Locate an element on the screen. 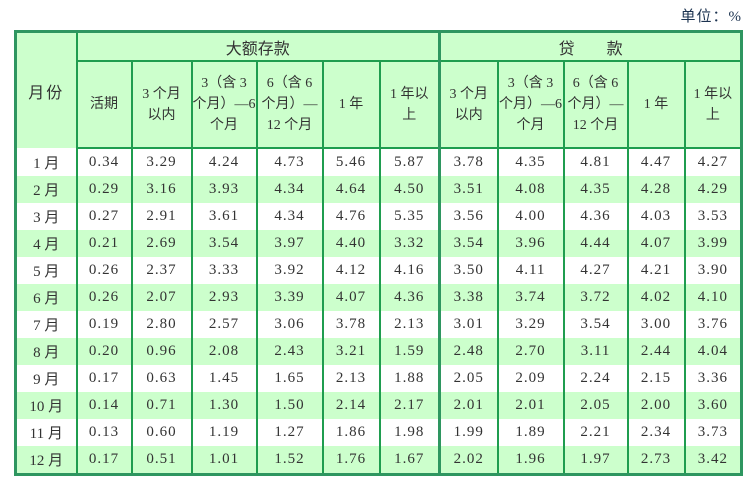 Image resolution: width=754 pixels, height=490 pixels. month-column-header: 月份 is located at coordinates (46, 89).